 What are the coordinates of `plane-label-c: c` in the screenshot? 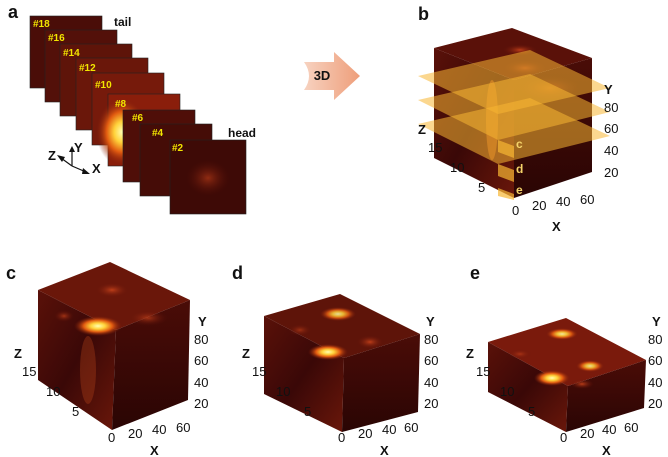 It's located at (519, 144).